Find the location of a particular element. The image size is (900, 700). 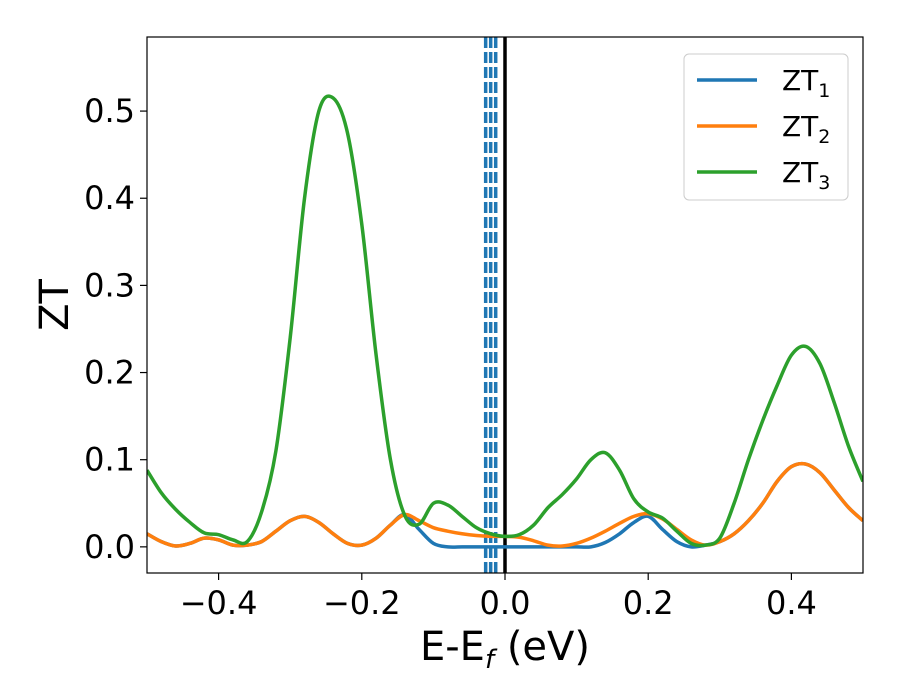

legend-label-zt1: ZT1 is located at coordinates (806, 83).